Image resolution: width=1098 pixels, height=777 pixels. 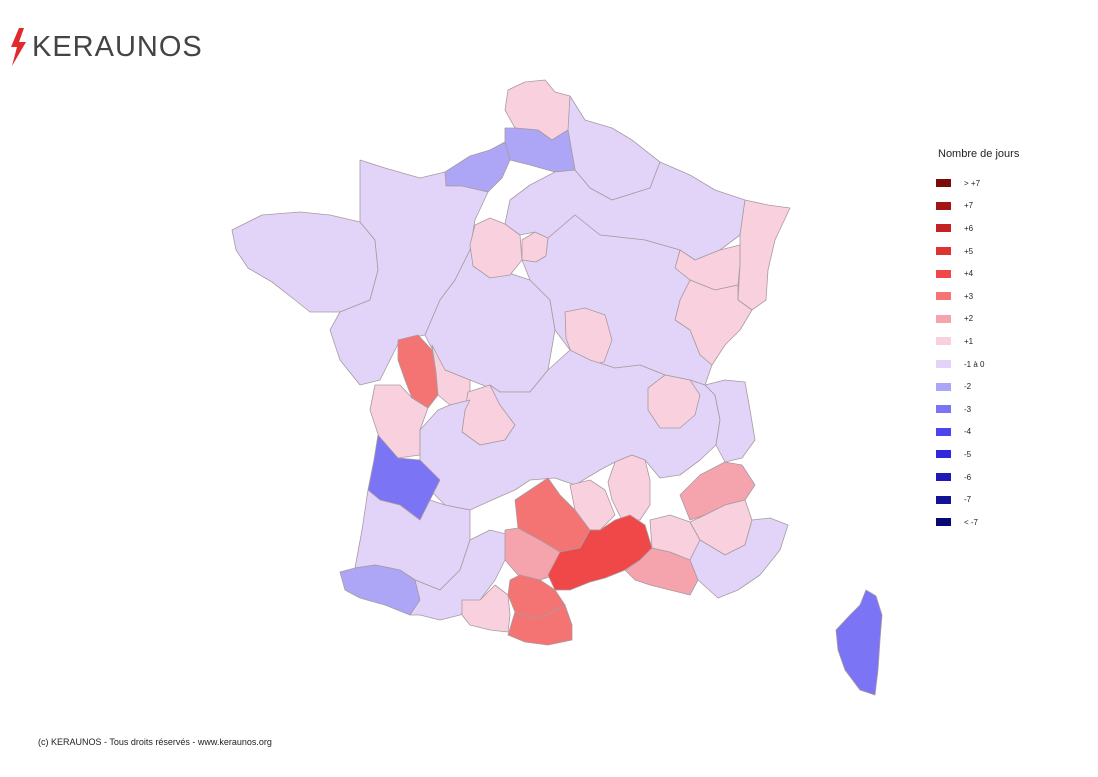 I want to click on legend-label: +4, so click(x=969, y=274).